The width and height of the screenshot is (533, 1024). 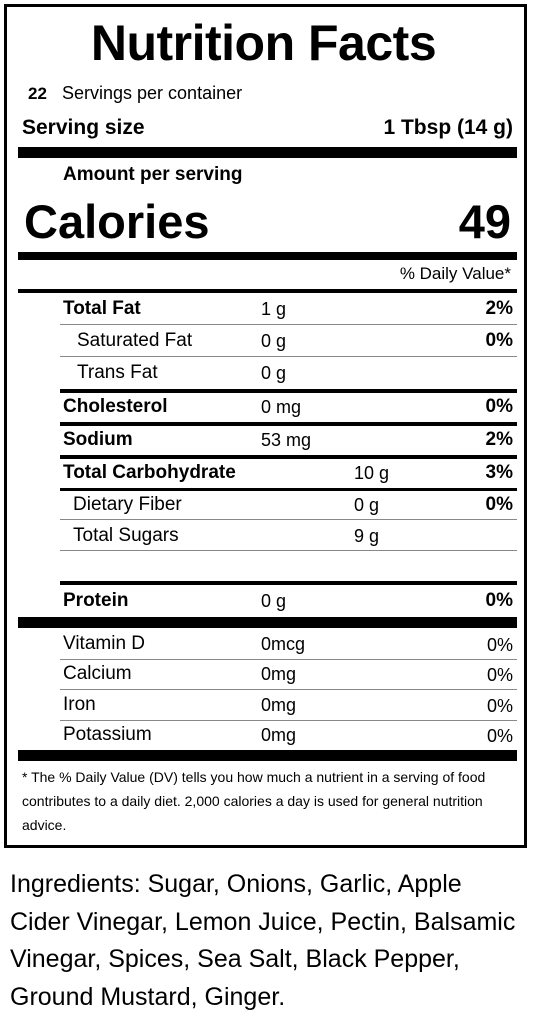 What do you see at coordinates (115, 406) in the screenshot?
I see `nutrient-name: Cholesterol` at bounding box center [115, 406].